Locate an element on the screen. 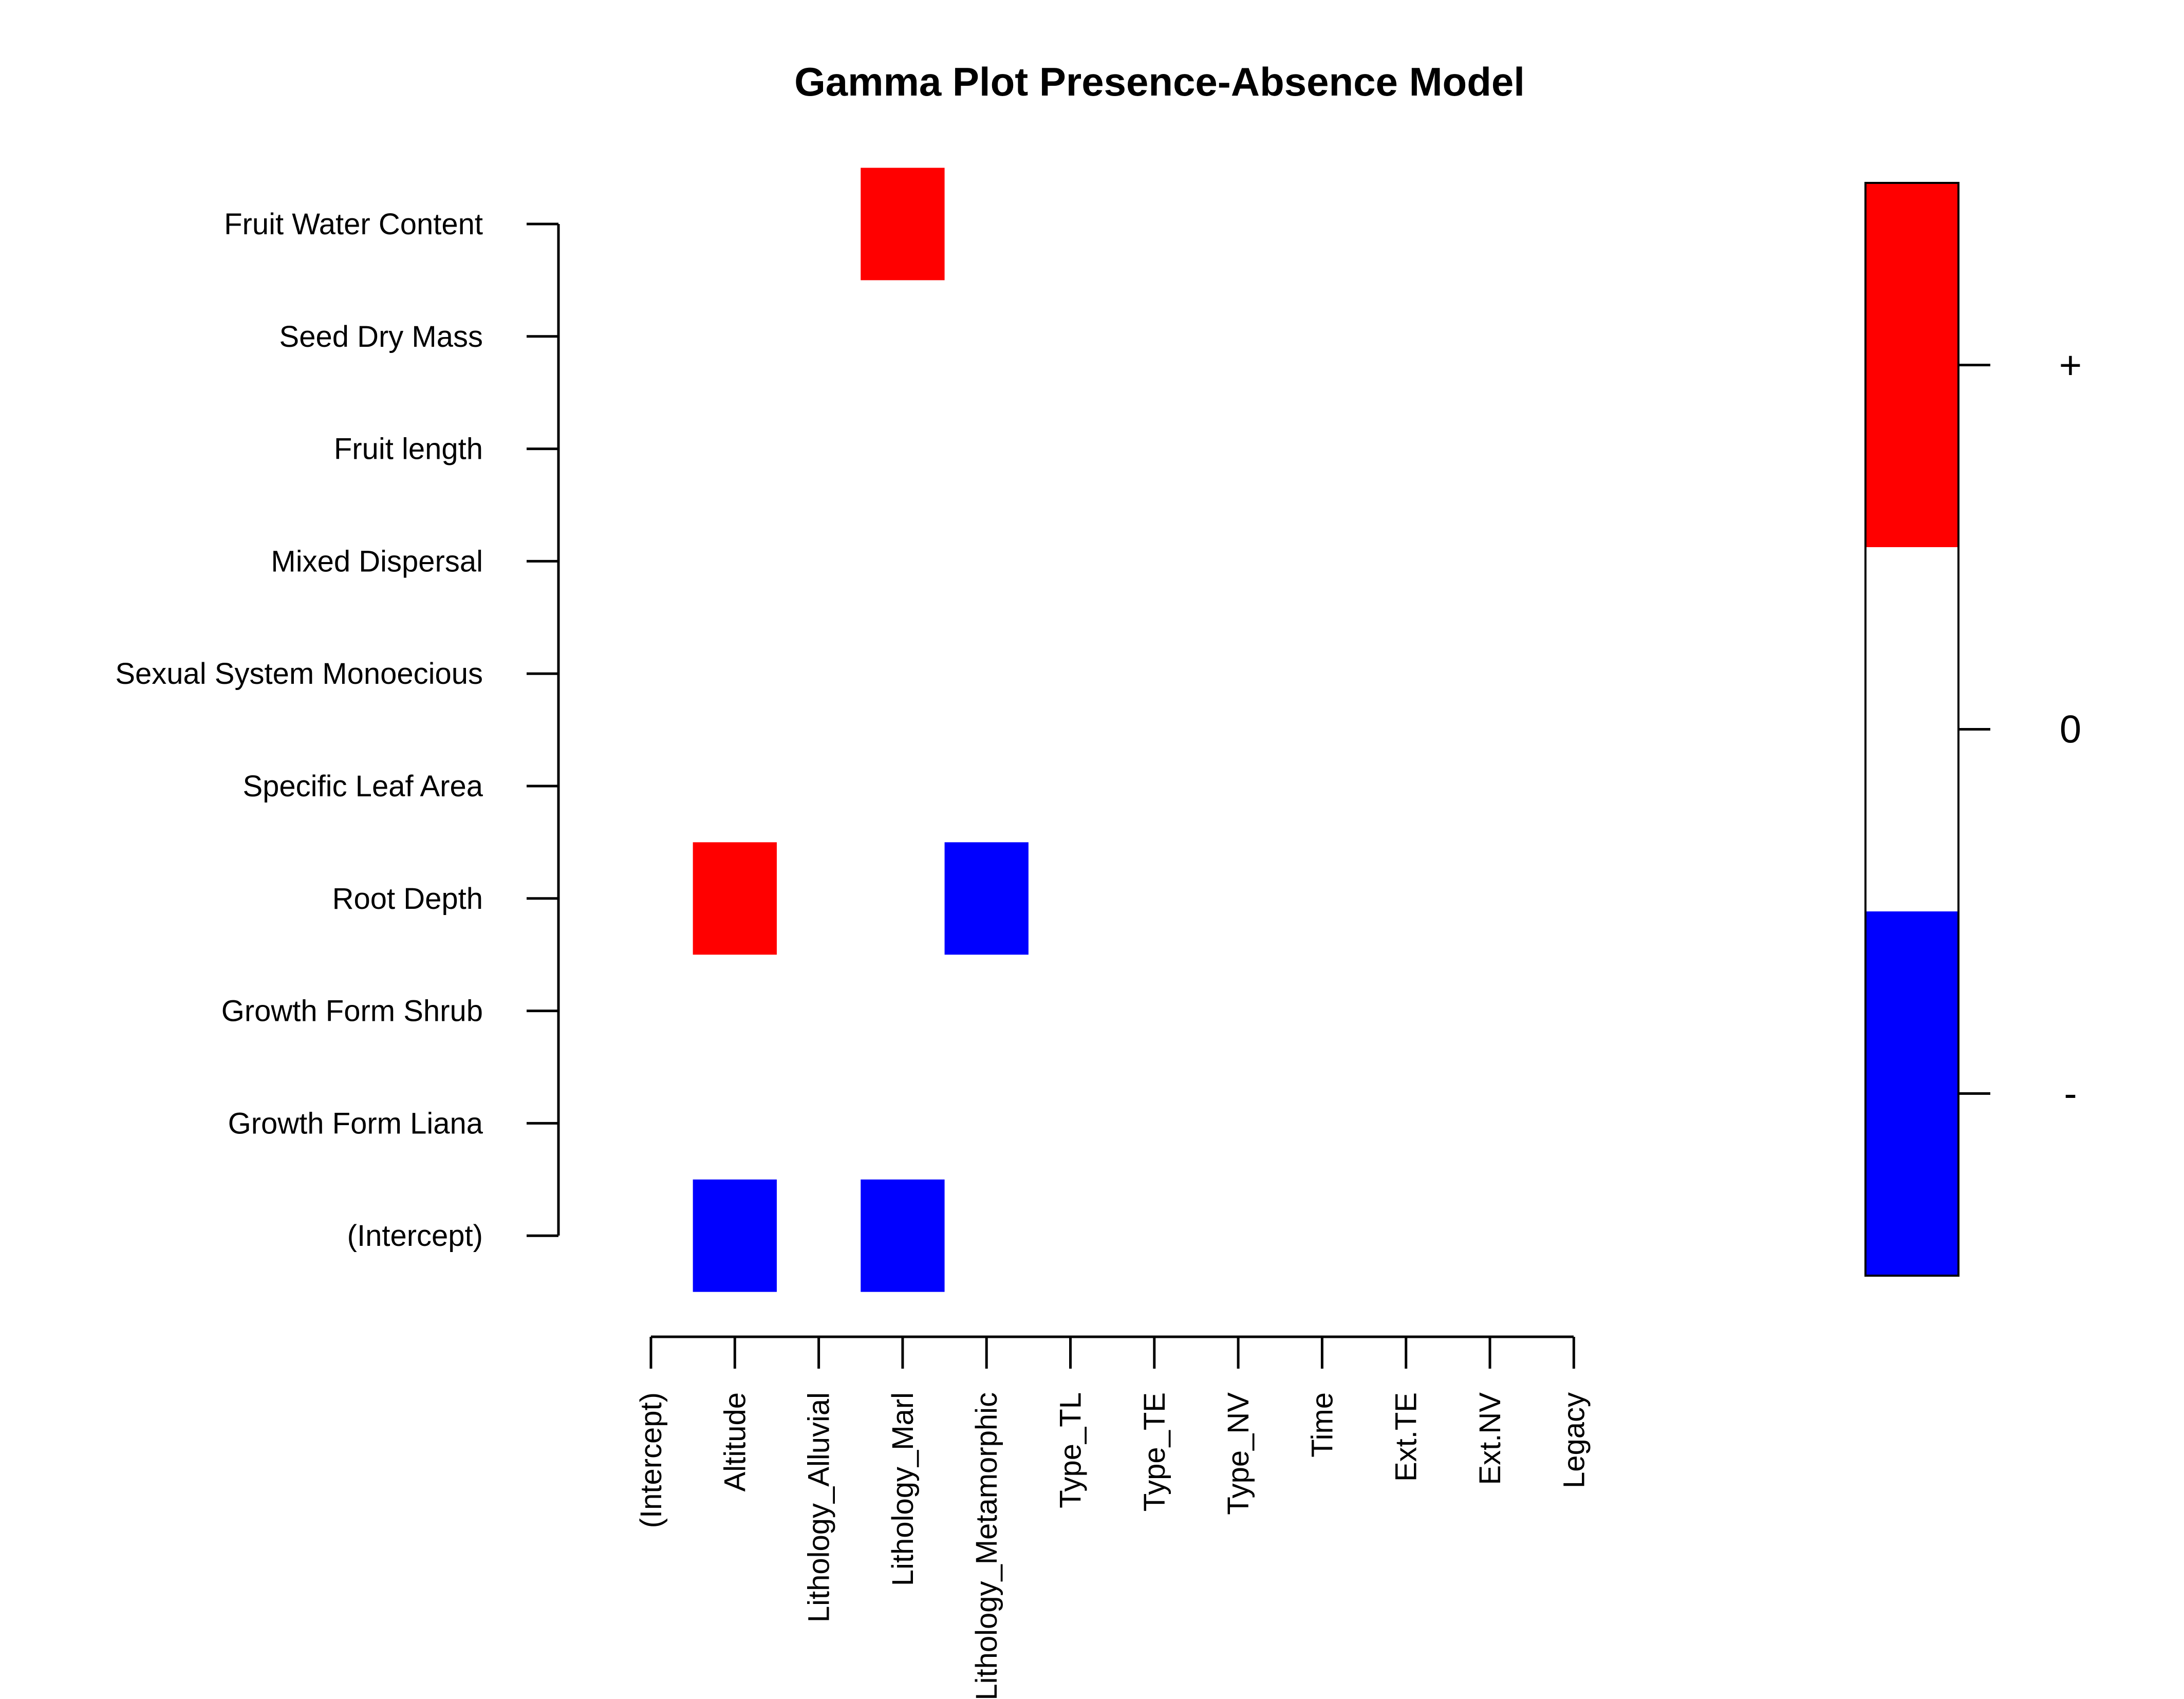 Image resolution: width=2184 pixels, height=1699 pixels. legend-label: 0 is located at coordinates (2070, 730).